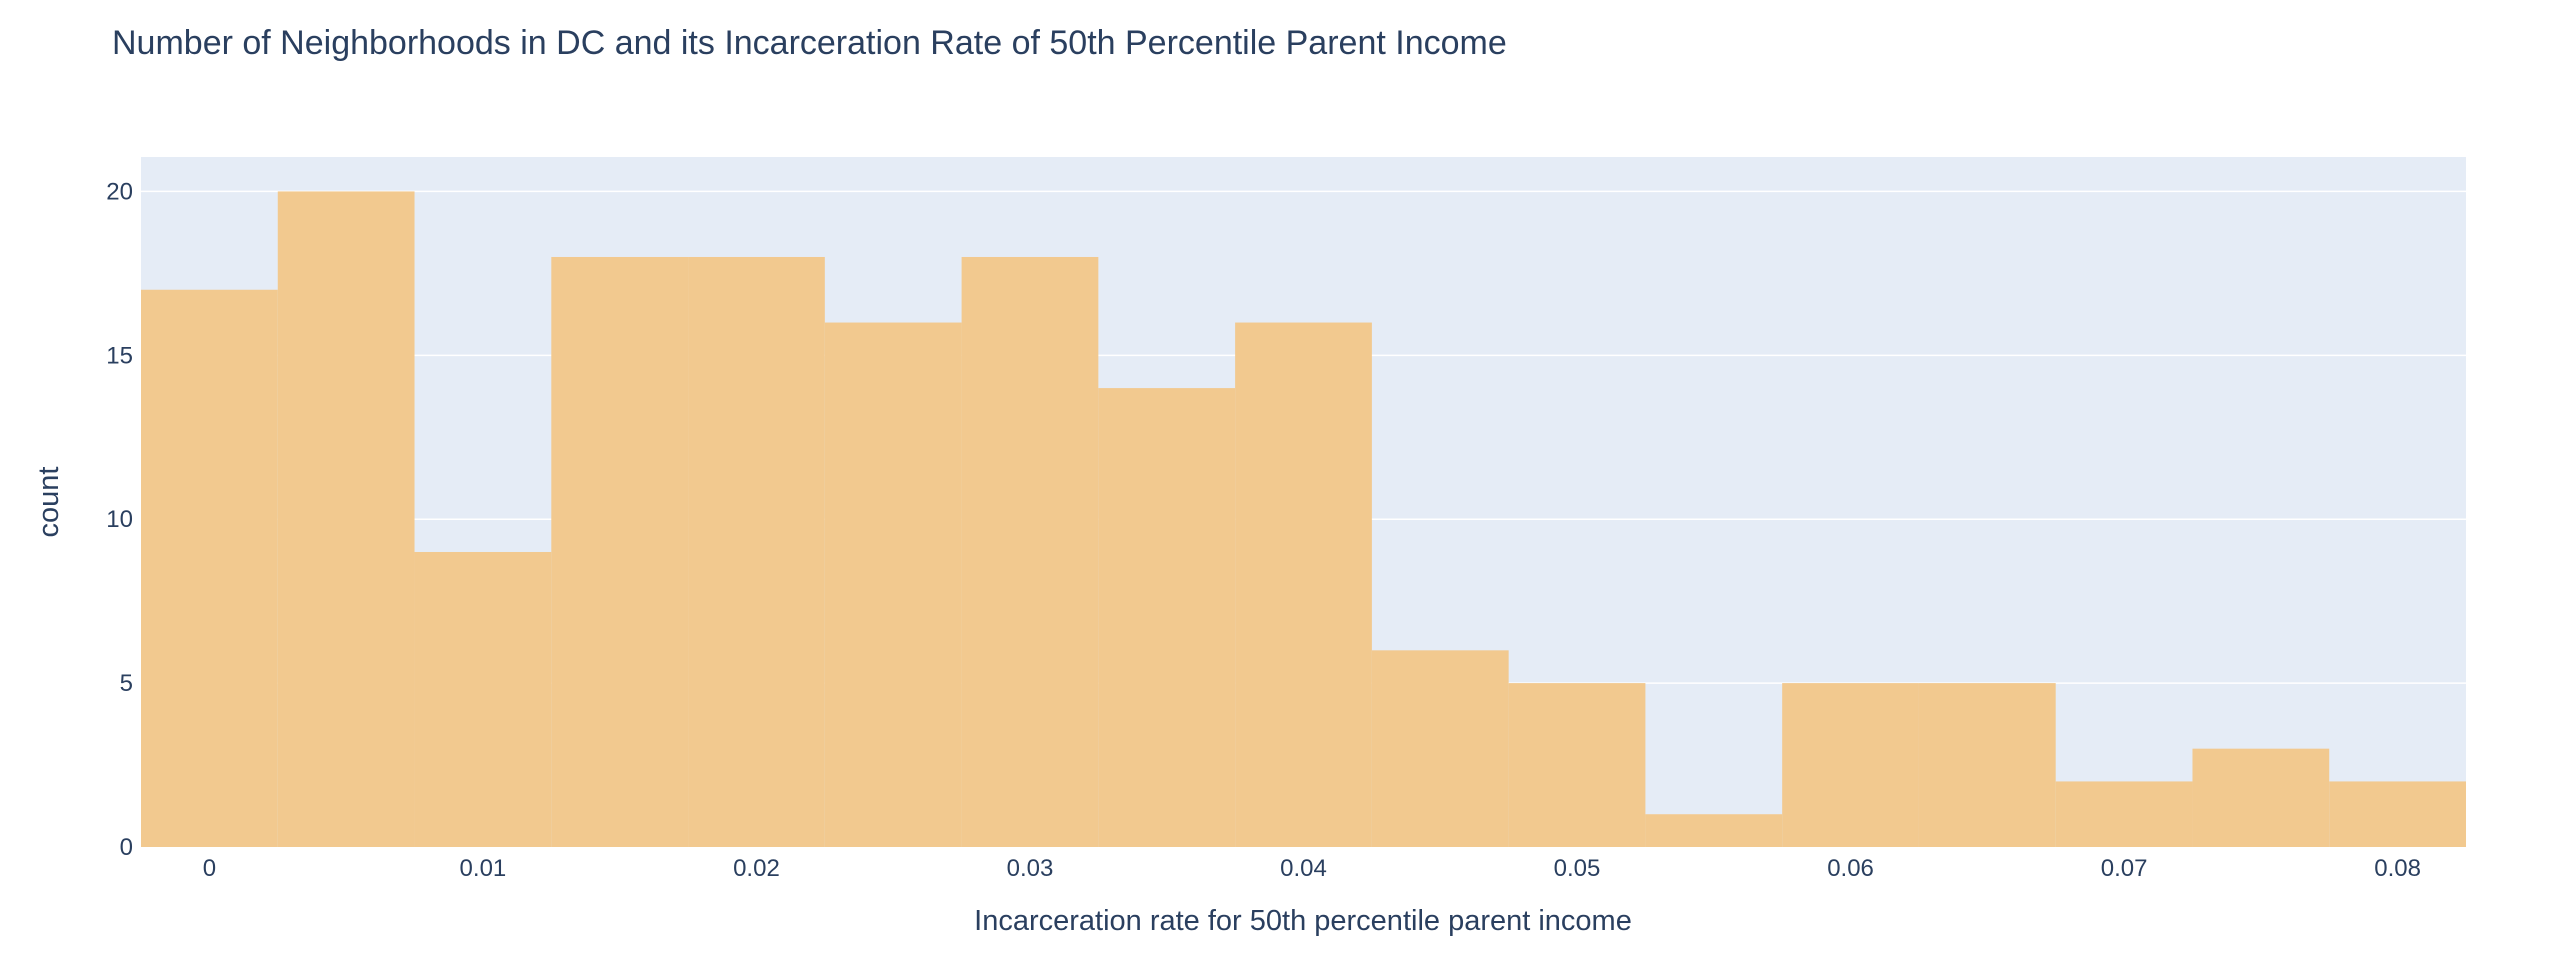  I want to click on x-tick-label: 0.03, so click(1030, 868).